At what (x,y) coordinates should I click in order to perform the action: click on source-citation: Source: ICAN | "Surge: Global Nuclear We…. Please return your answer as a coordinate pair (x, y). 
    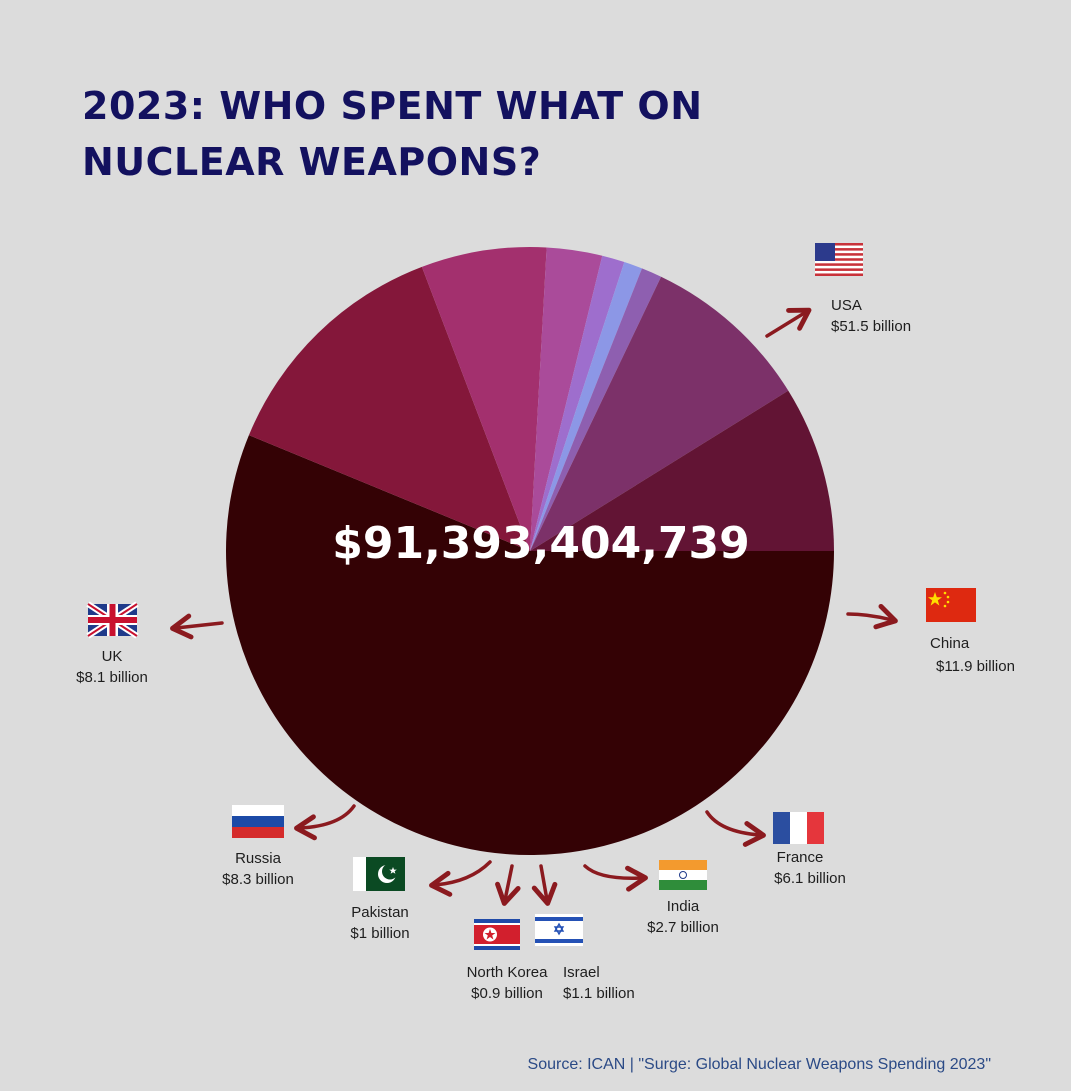
    Looking at the image, I should click on (759, 1064).